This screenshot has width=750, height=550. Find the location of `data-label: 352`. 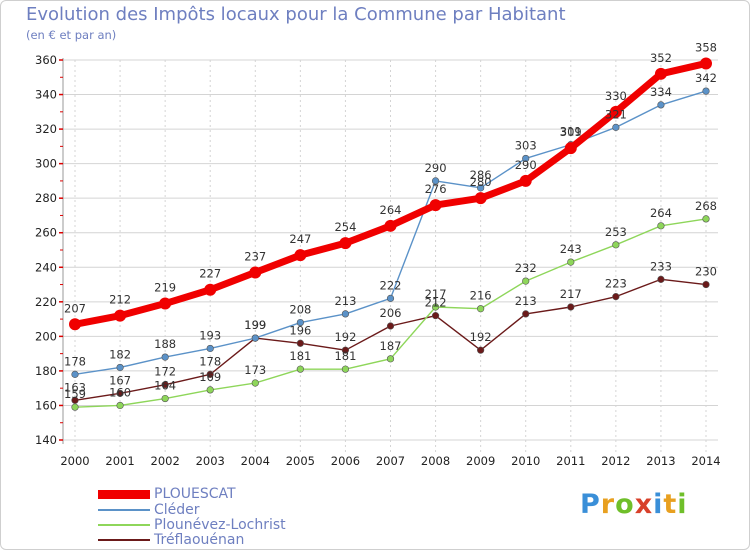

data-label: 352 is located at coordinates (661, 58).